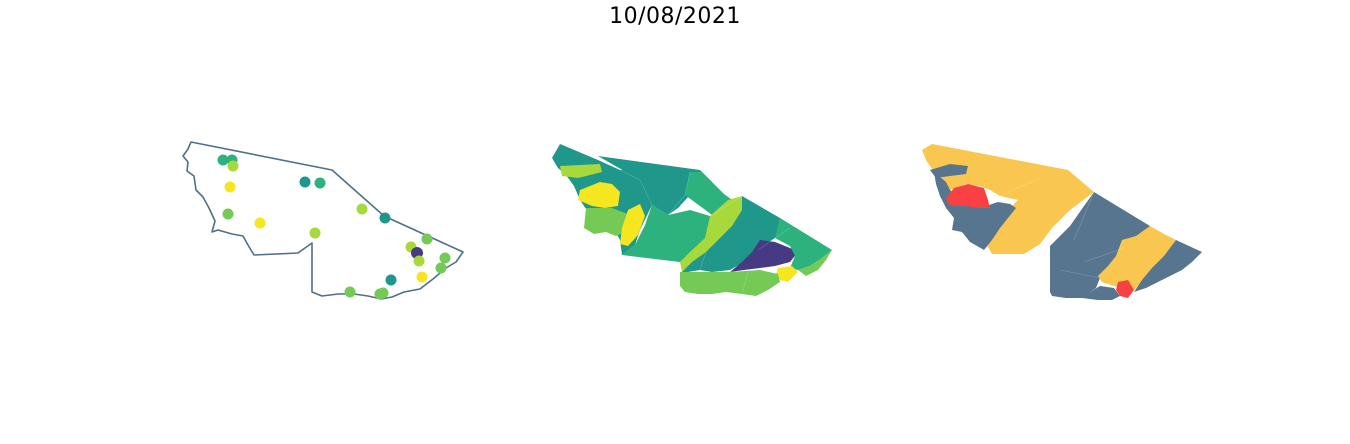 The image size is (1350, 444). What do you see at coordinates (949, 171) in the screenshot?
I see `region-northwest-slate-patch` at bounding box center [949, 171].